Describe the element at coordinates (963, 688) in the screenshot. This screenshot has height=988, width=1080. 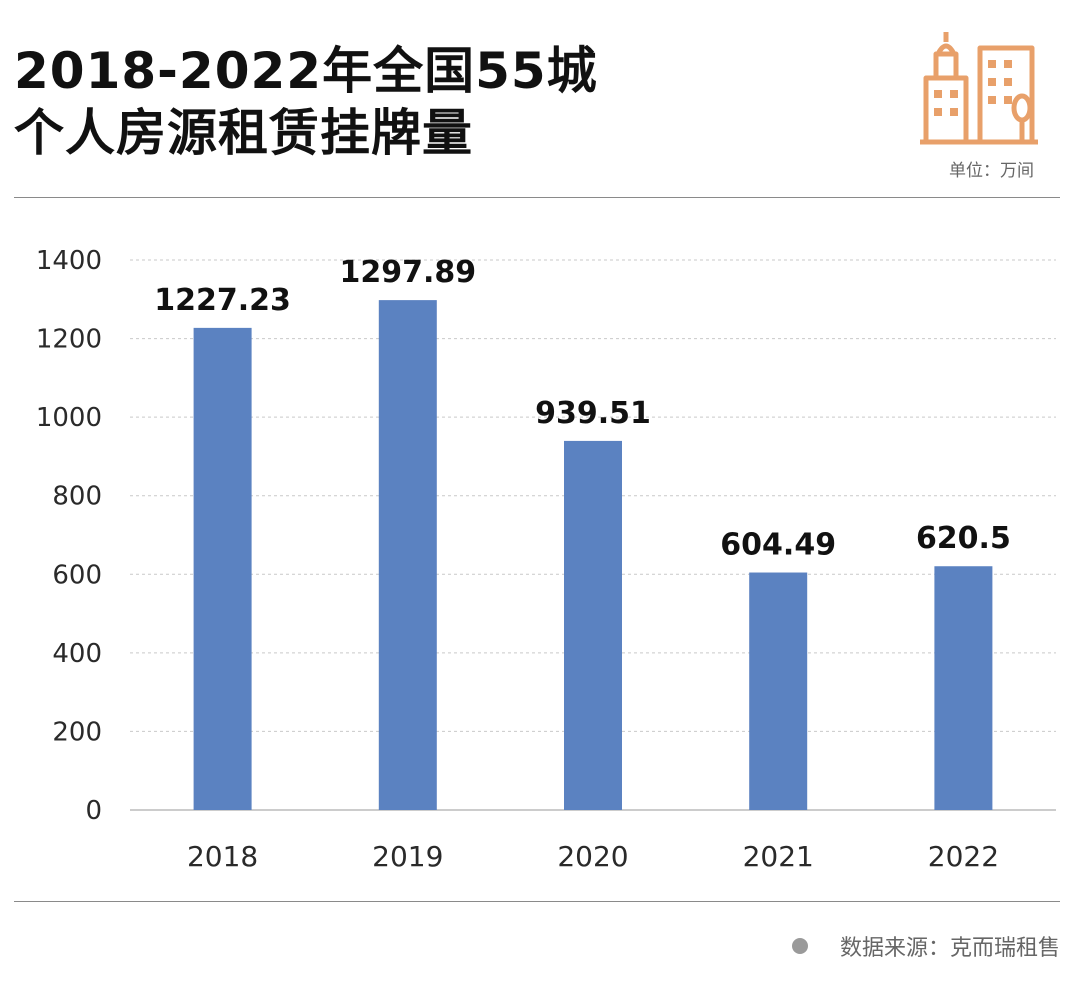
I see `bar-2022` at that location.